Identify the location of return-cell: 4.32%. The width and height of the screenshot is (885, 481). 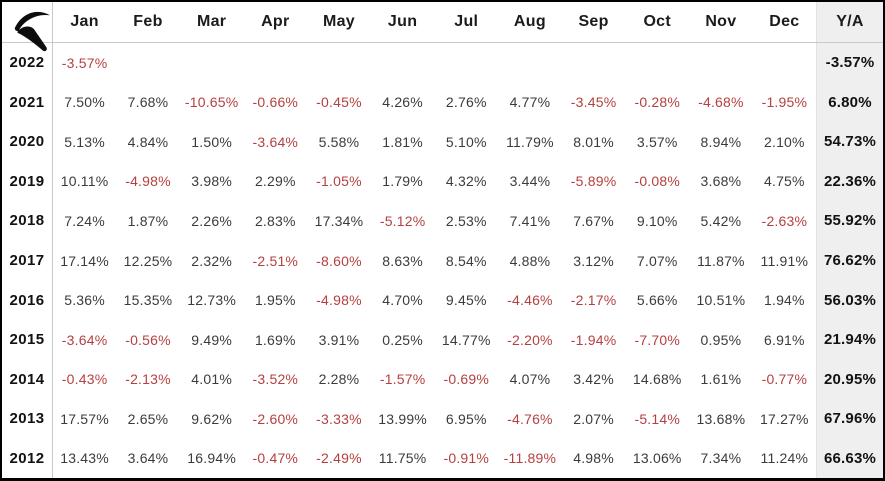
(466, 181).